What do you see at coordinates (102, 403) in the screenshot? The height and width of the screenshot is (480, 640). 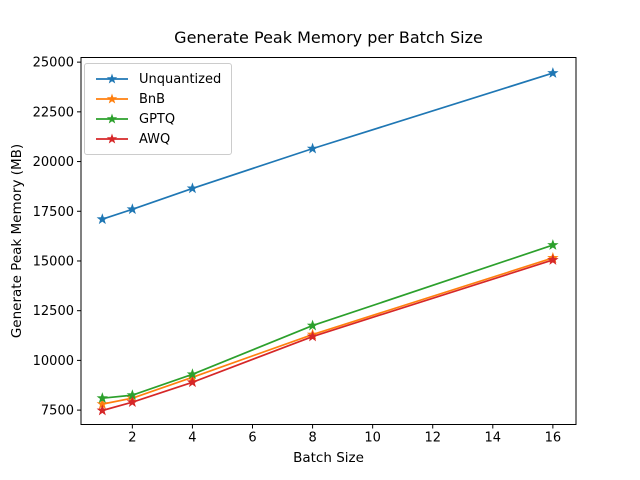 I see `series-marker-bnb` at bounding box center [102, 403].